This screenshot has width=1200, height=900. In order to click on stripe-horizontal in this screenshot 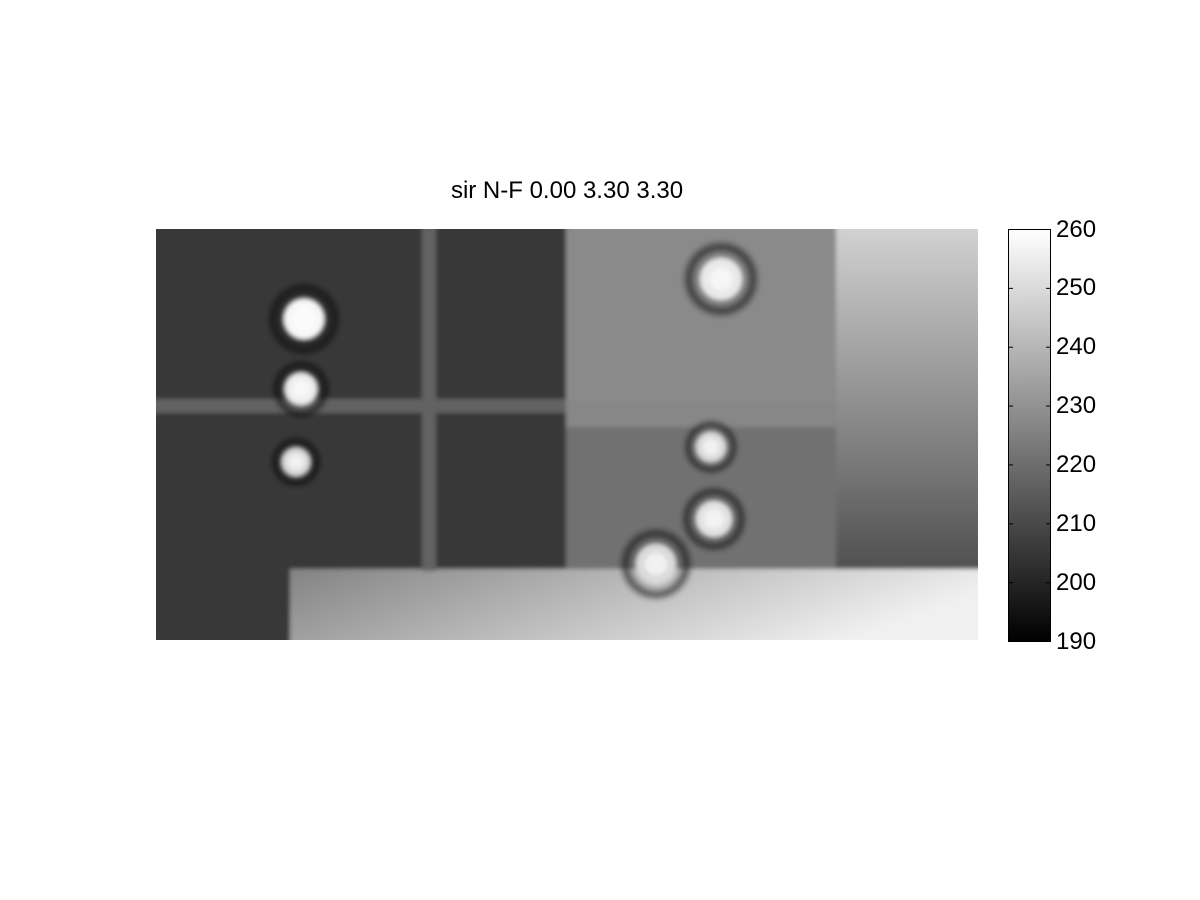, I will do `click(359, 406)`.